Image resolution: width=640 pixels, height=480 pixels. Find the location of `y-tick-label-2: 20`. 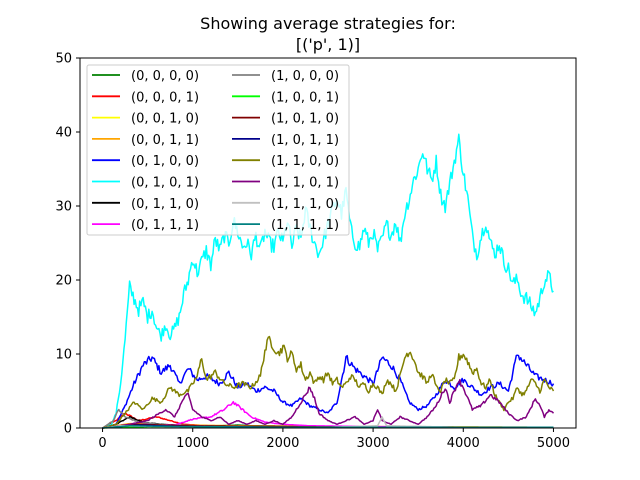

y-tick-label-2: 20 is located at coordinates (63, 281).